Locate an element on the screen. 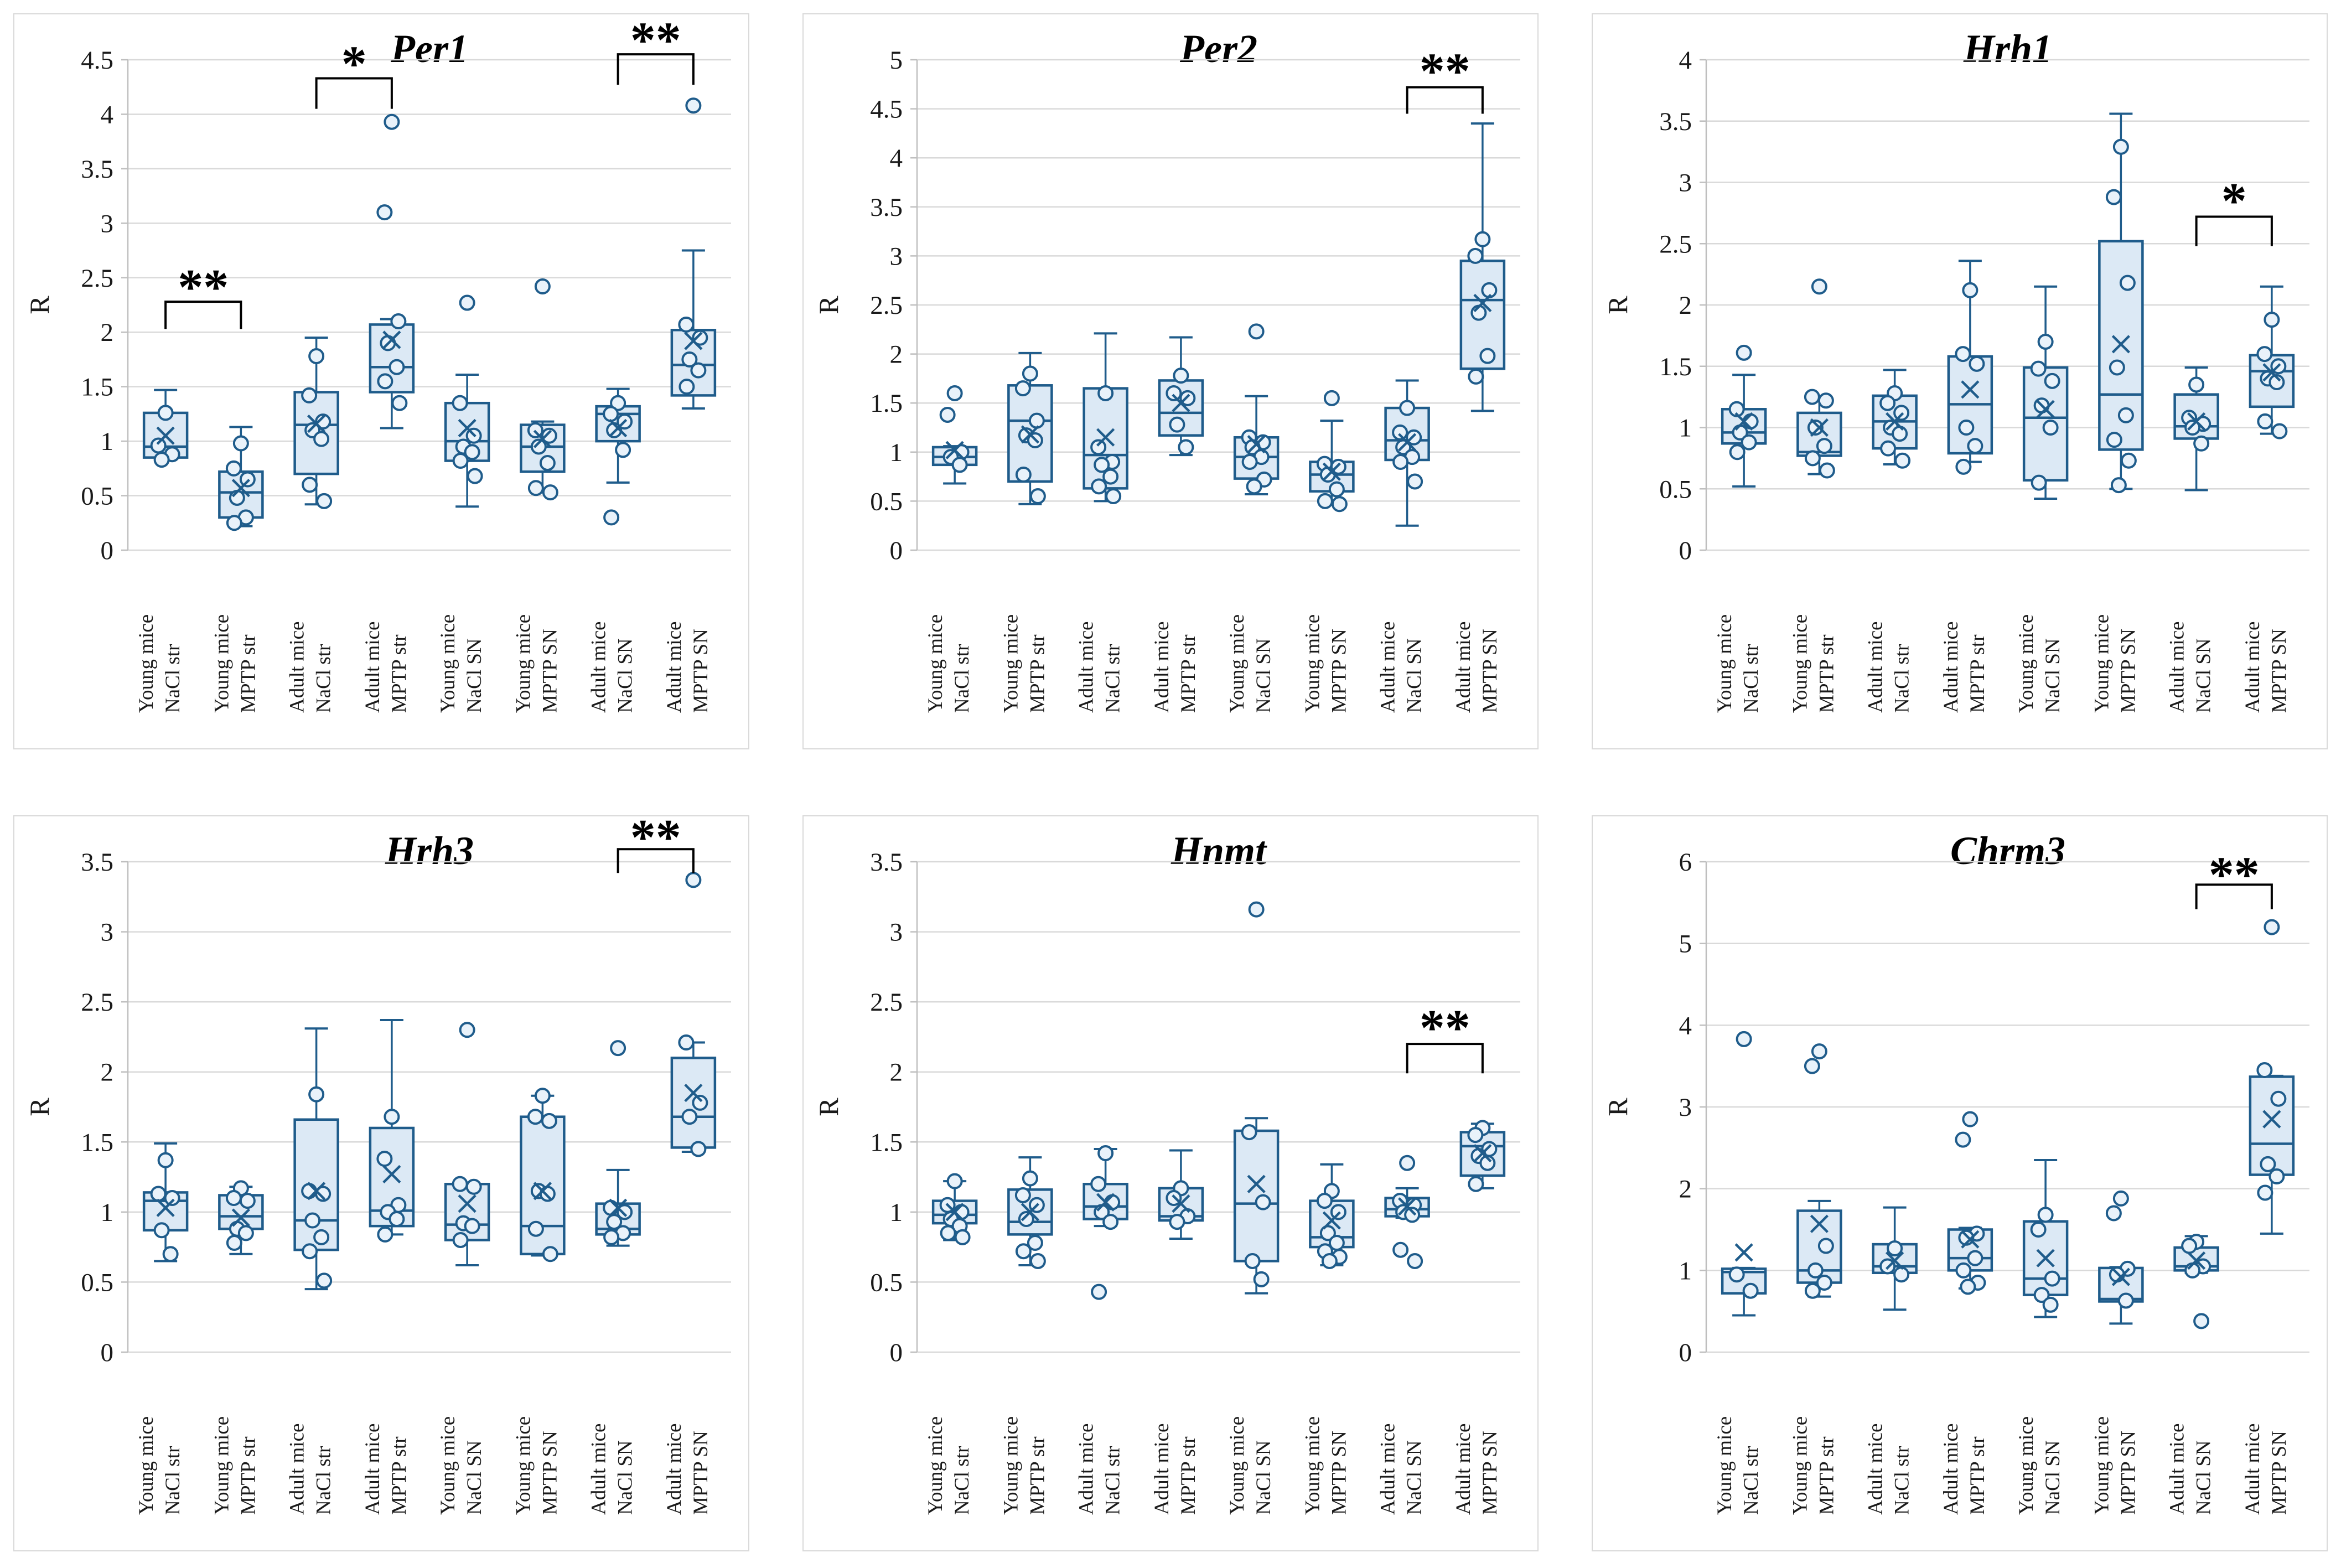  y-tick-label: 1 is located at coordinates (107, 1212).